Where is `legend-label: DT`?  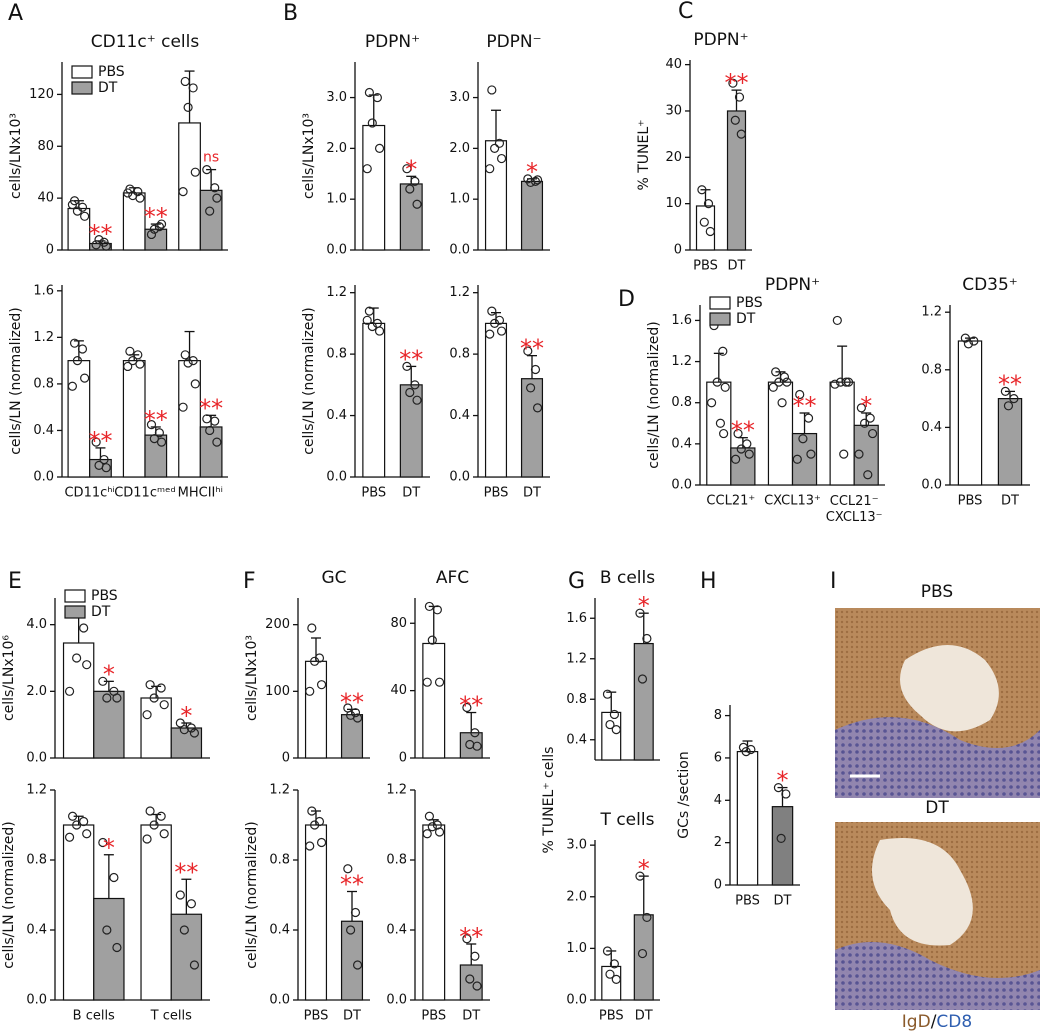
legend-label: DT is located at coordinates (746, 319).